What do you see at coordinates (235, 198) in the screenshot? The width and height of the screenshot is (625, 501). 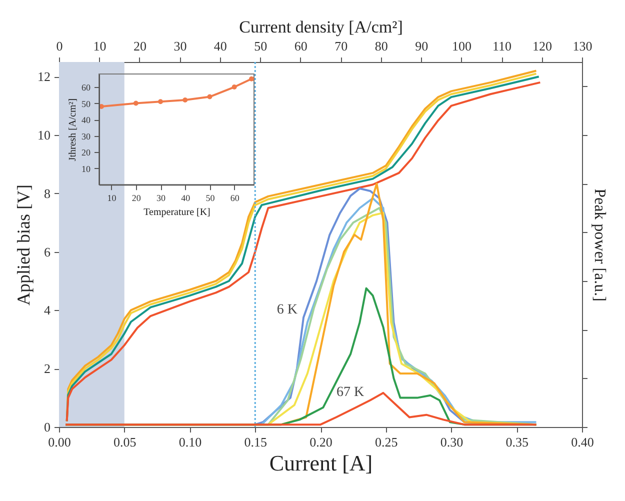 I see `x-tick-label: 60` at bounding box center [235, 198].